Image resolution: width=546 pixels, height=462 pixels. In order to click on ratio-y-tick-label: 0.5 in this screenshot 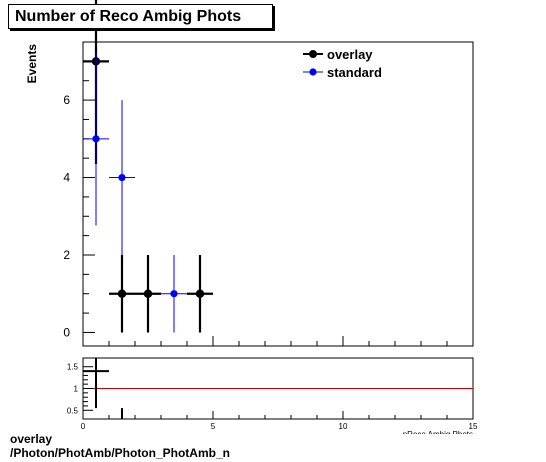, I will do `click(73, 410)`.